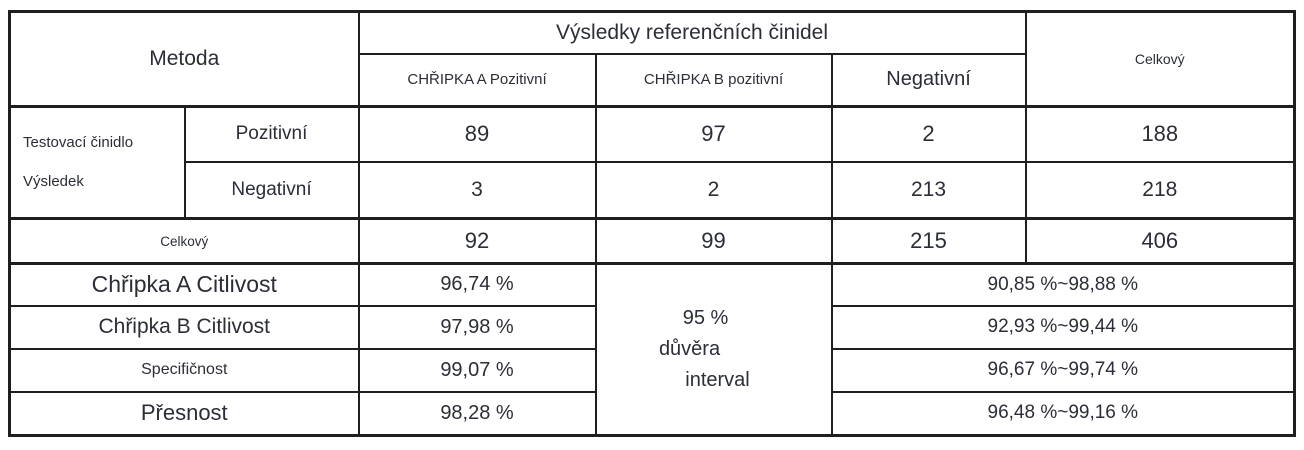 The height and width of the screenshot is (450, 1304). Describe the element at coordinates (97, 162) in the screenshot. I see `row-group-test-reagent: Testovací činidlo Výsledek` at that location.